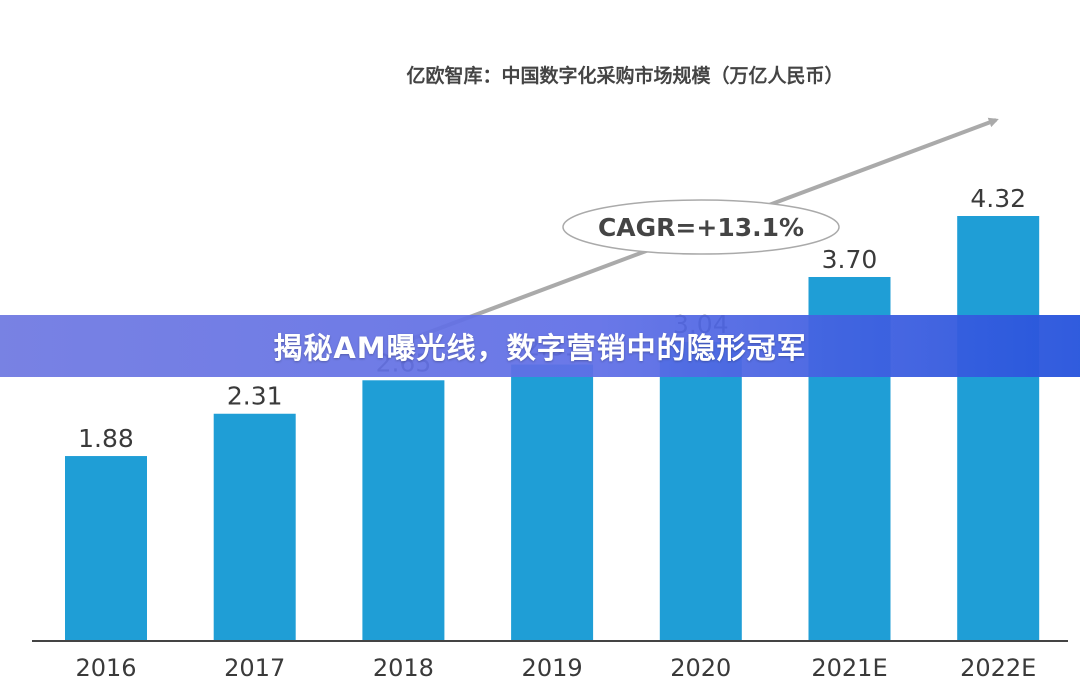 The image size is (1080, 692). What do you see at coordinates (254, 668) in the screenshot?
I see `category-label-2017: 2017` at bounding box center [254, 668].